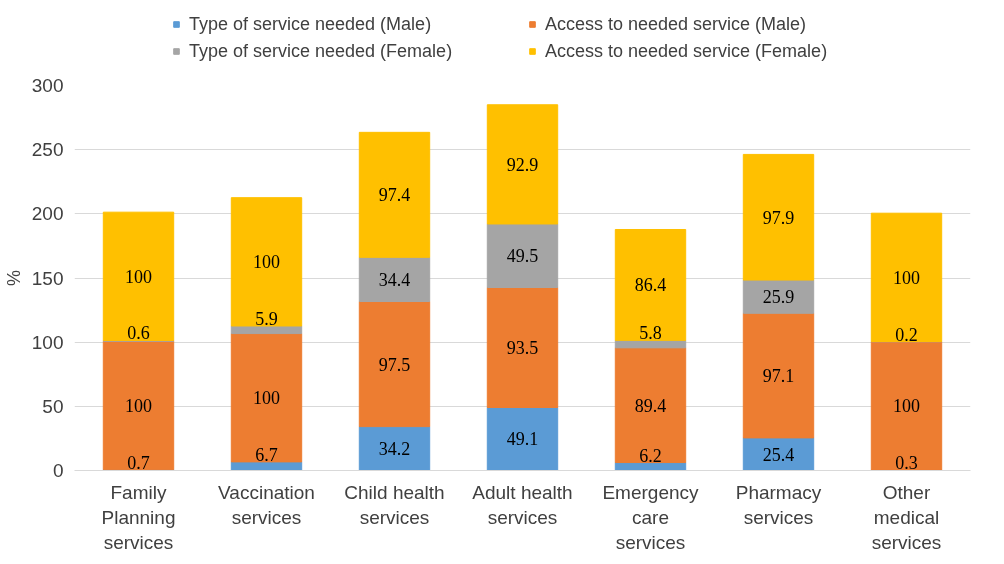 The height and width of the screenshot is (564, 1004). What do you see at coordinates (53, 406) in the screenshot?
I see `y-tick-label: 50` at bounding box center [53, 406].